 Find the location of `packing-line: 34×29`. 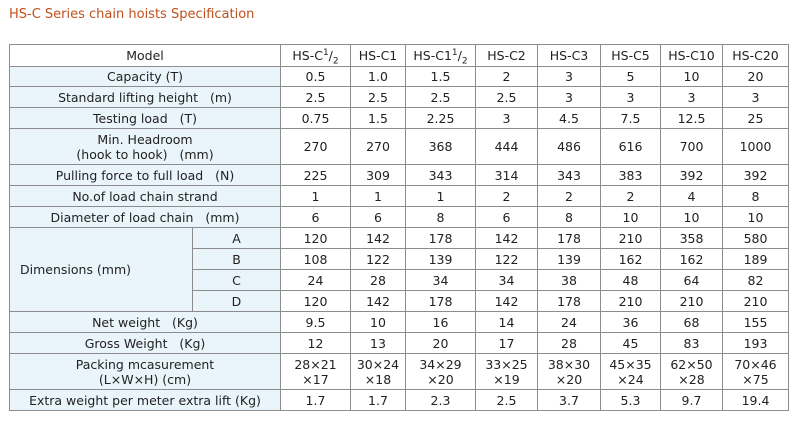

packing-line: 34×29 is located at coordinates (440, 364).